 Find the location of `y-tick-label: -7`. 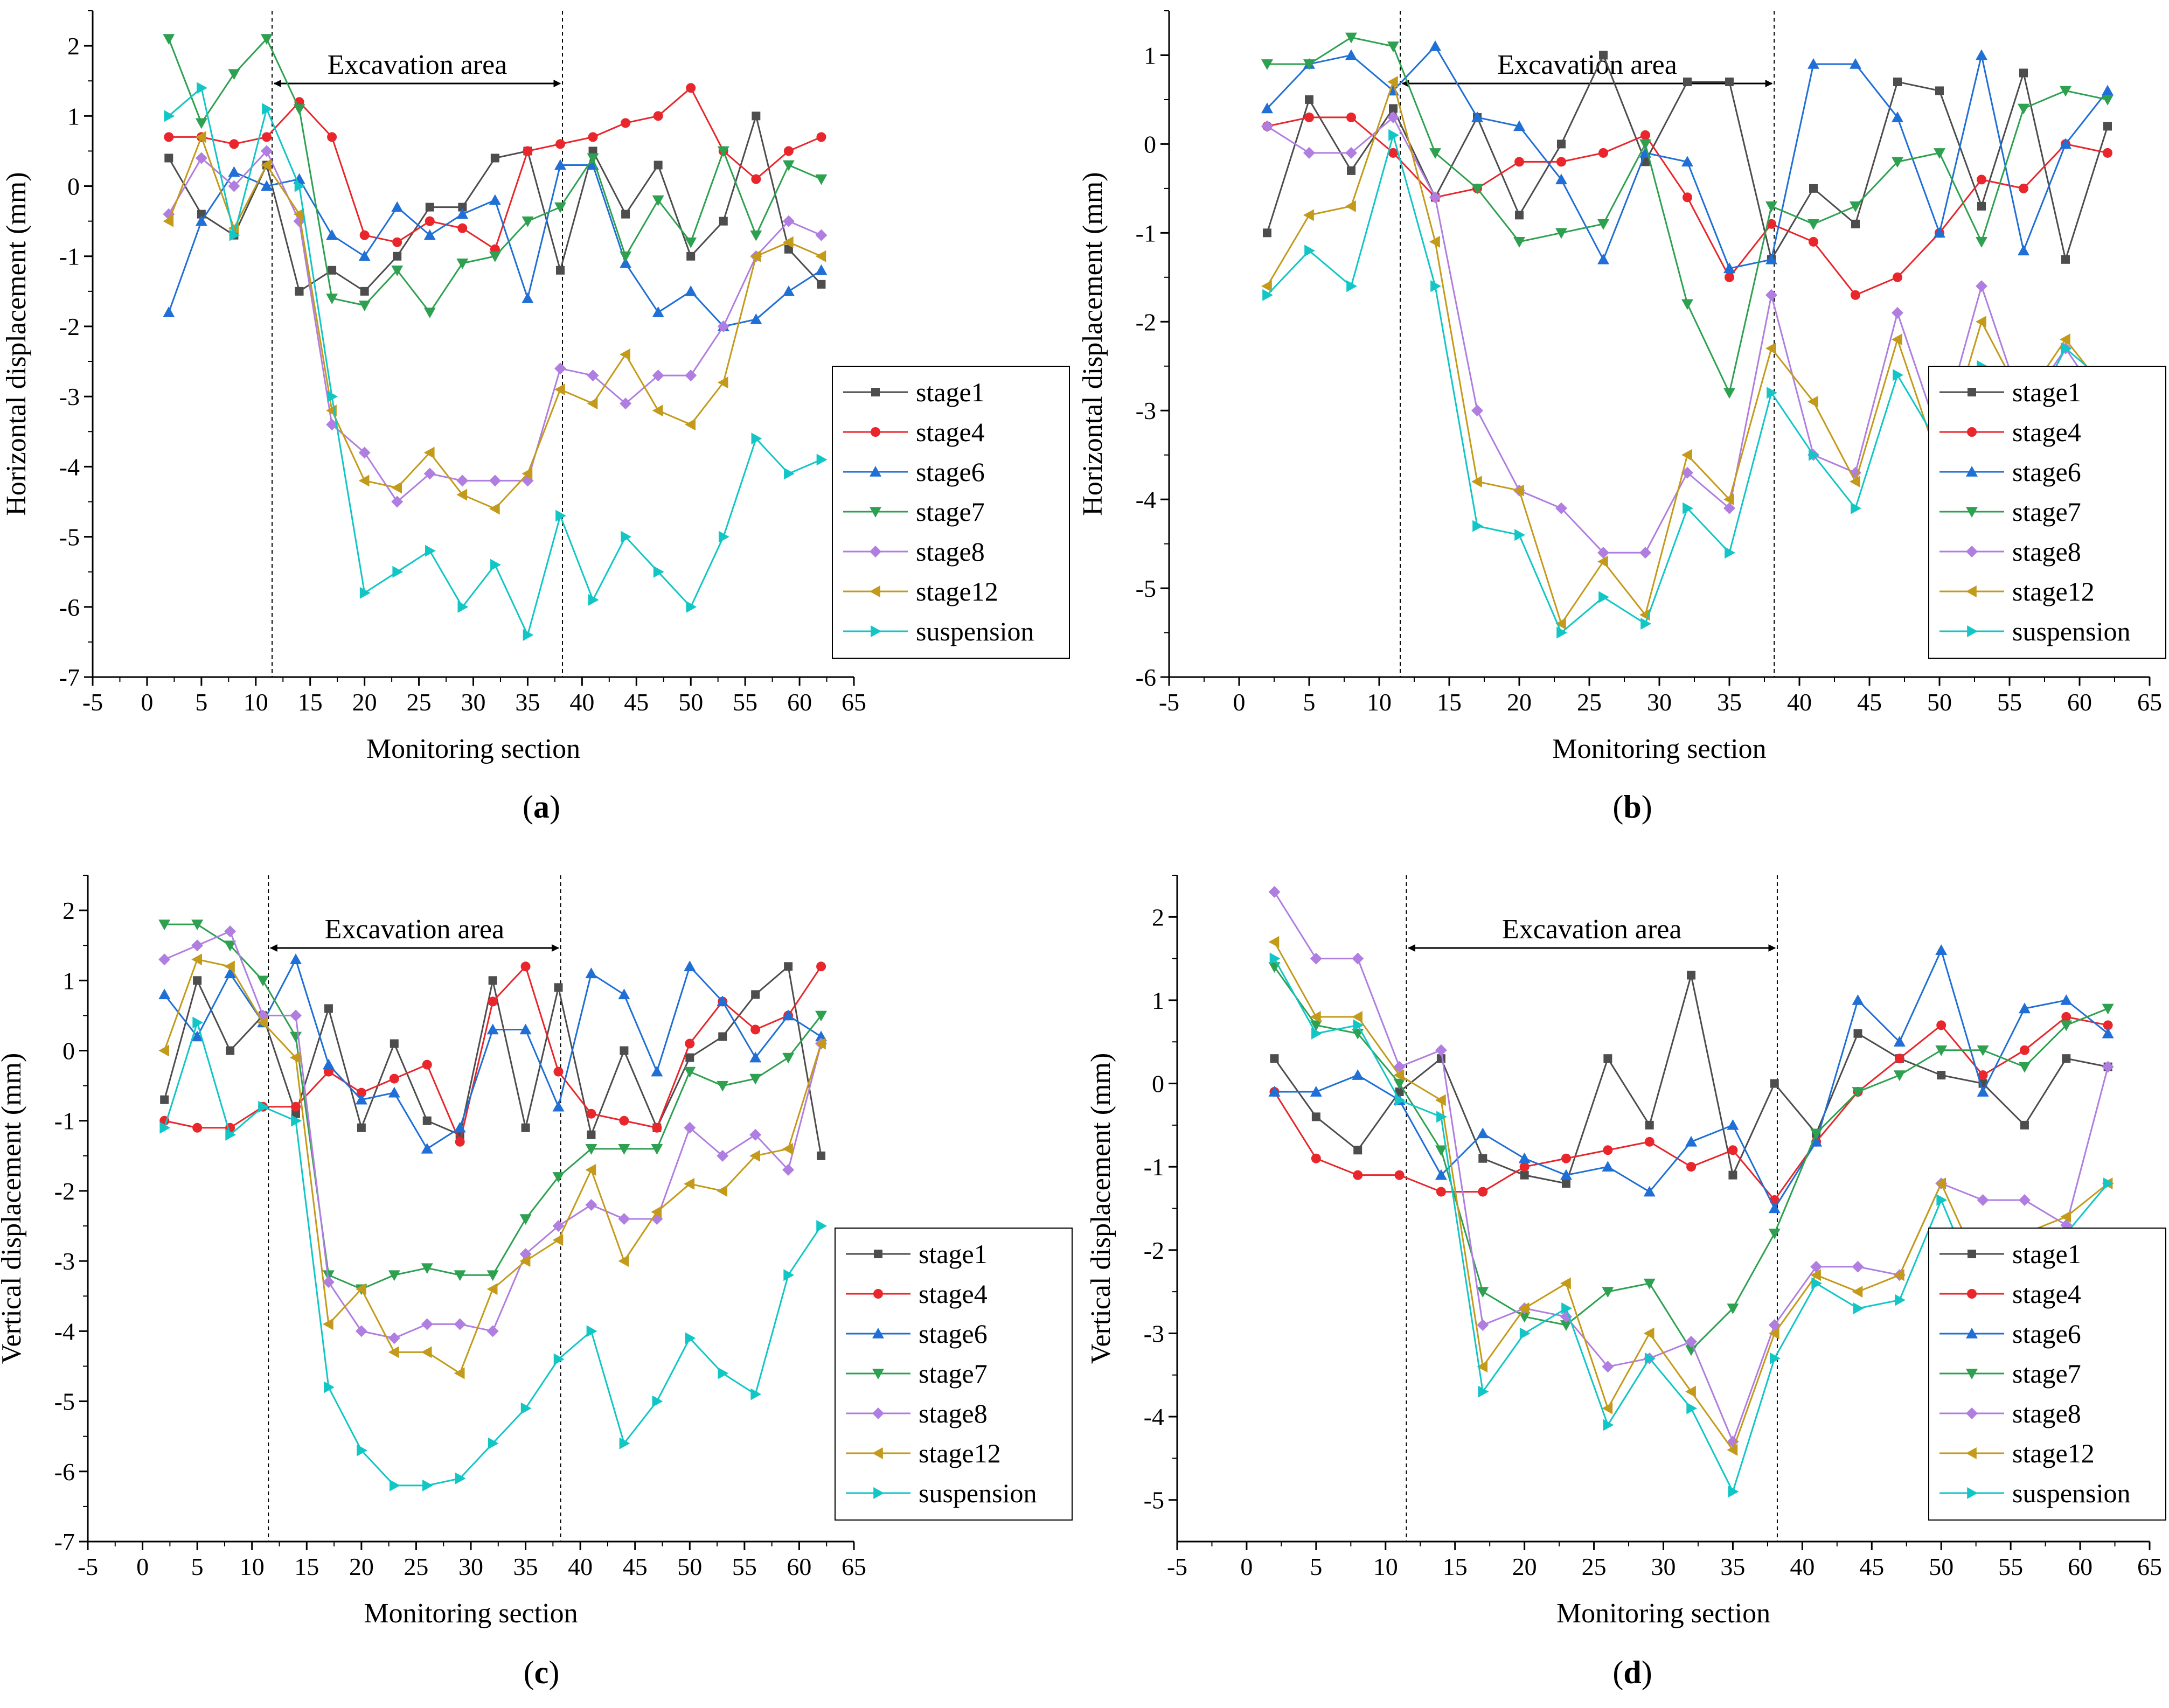

y-tick-label: -7 is located at coordinates (69, 677).